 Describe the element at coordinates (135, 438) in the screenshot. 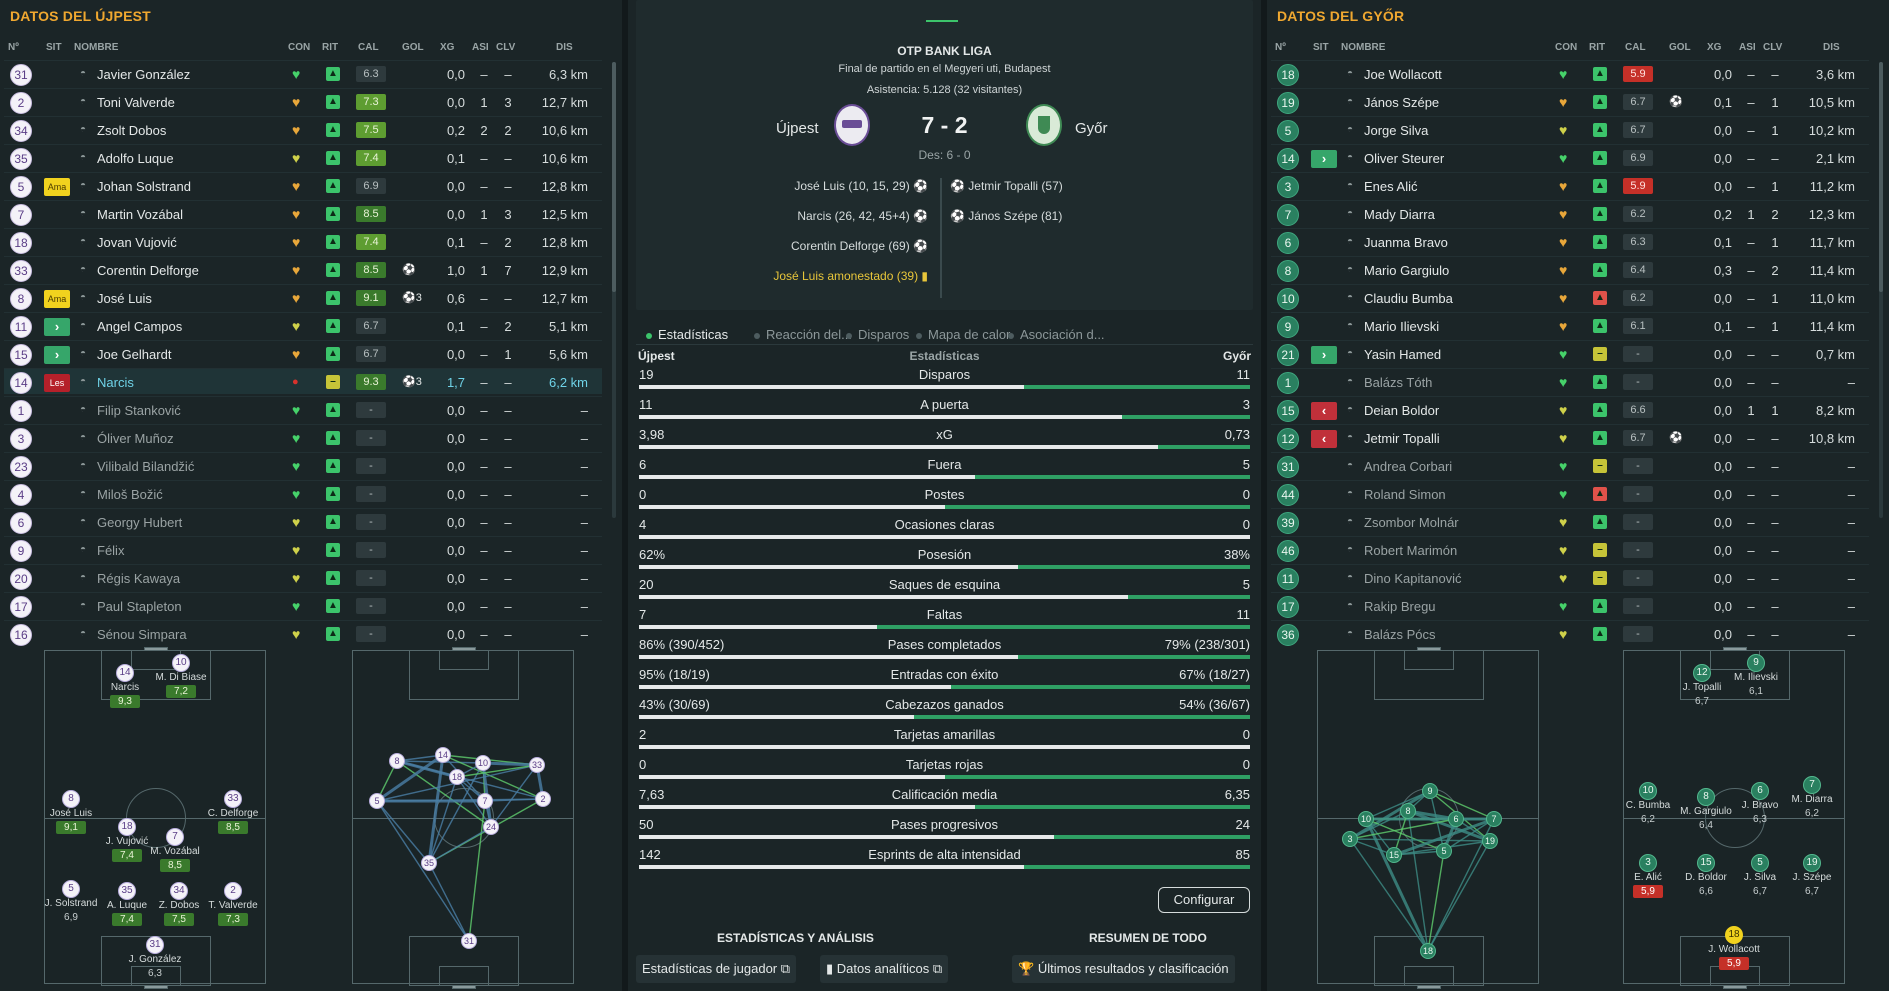

I see `player-name: Óliver Muñoz` at that location.